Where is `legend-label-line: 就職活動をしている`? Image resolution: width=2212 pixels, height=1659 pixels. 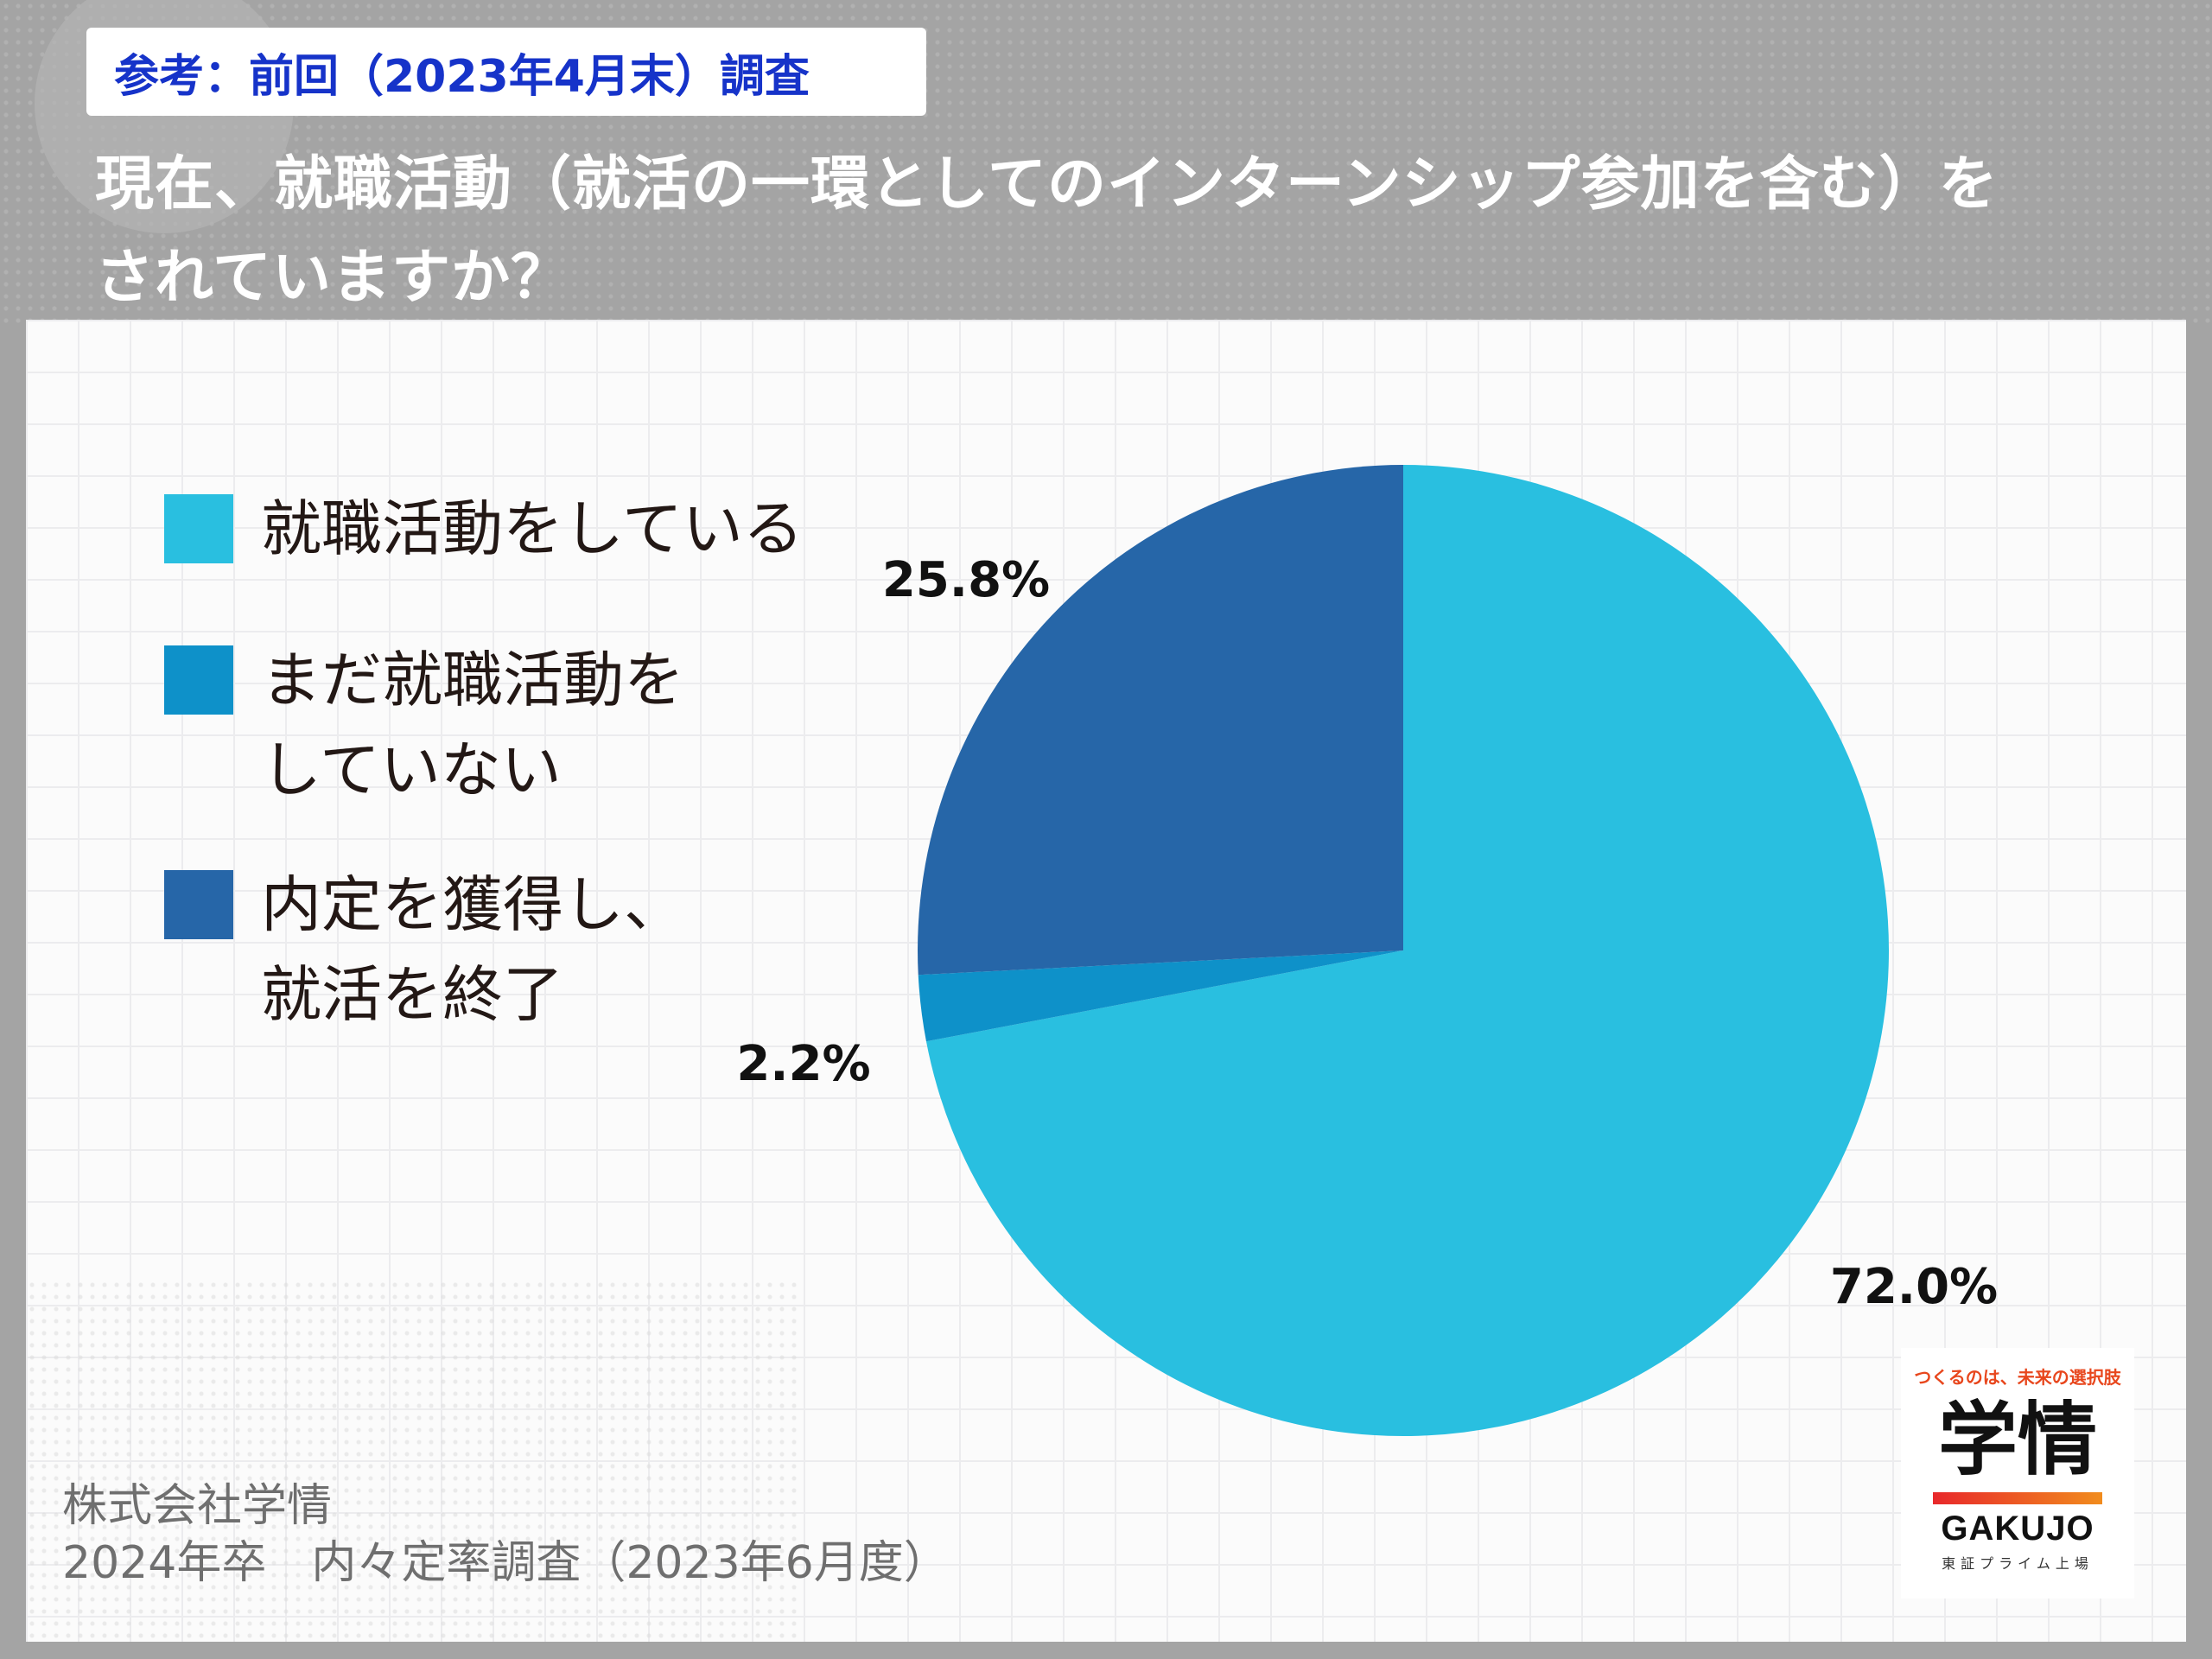
legend-label-line: 就職活動をしている is located at coordinates (532, 528).